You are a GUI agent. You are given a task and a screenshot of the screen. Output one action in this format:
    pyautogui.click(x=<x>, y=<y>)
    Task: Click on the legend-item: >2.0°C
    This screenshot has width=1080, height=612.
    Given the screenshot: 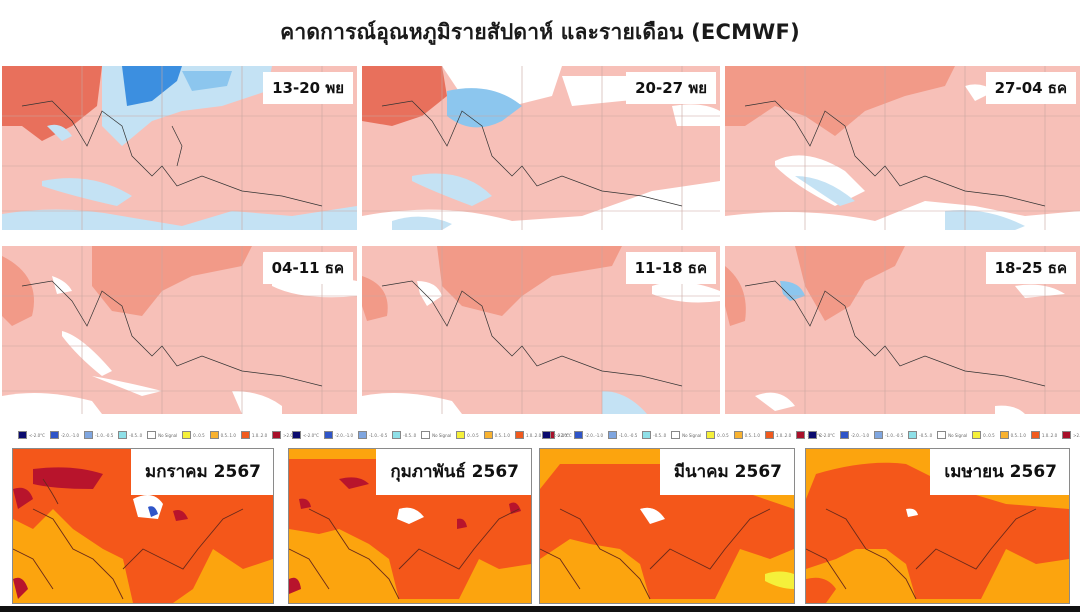 What is the action you would take?
    pyautogui.click(x=1071, y=435)
    